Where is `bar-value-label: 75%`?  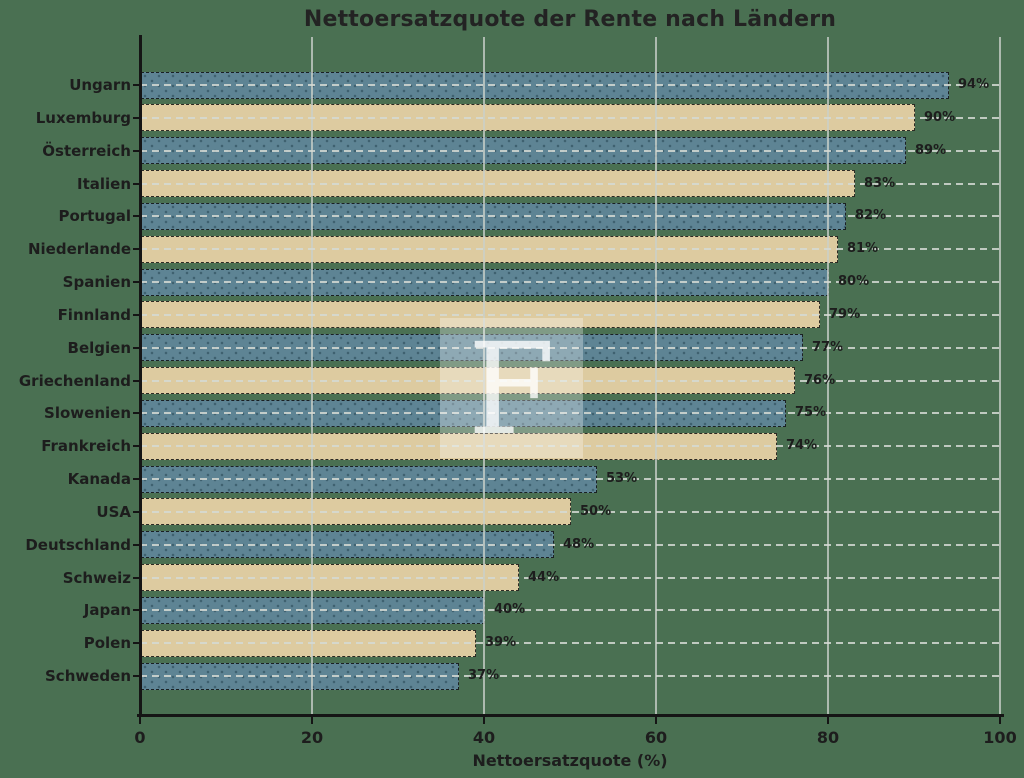
bar-value-label: 75% is located at coordinates (811, 412).